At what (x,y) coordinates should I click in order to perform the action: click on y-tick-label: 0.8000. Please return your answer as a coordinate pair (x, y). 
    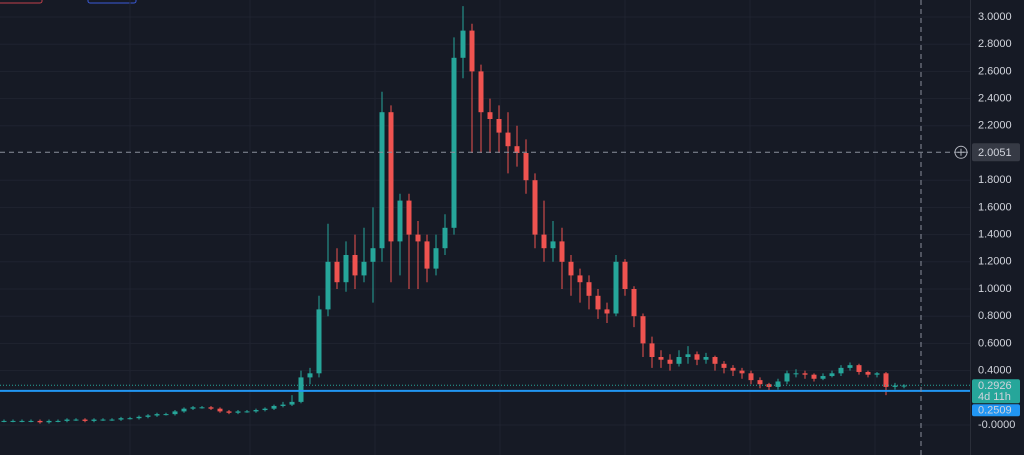
    Looking at the image, I should click on (995, 316).